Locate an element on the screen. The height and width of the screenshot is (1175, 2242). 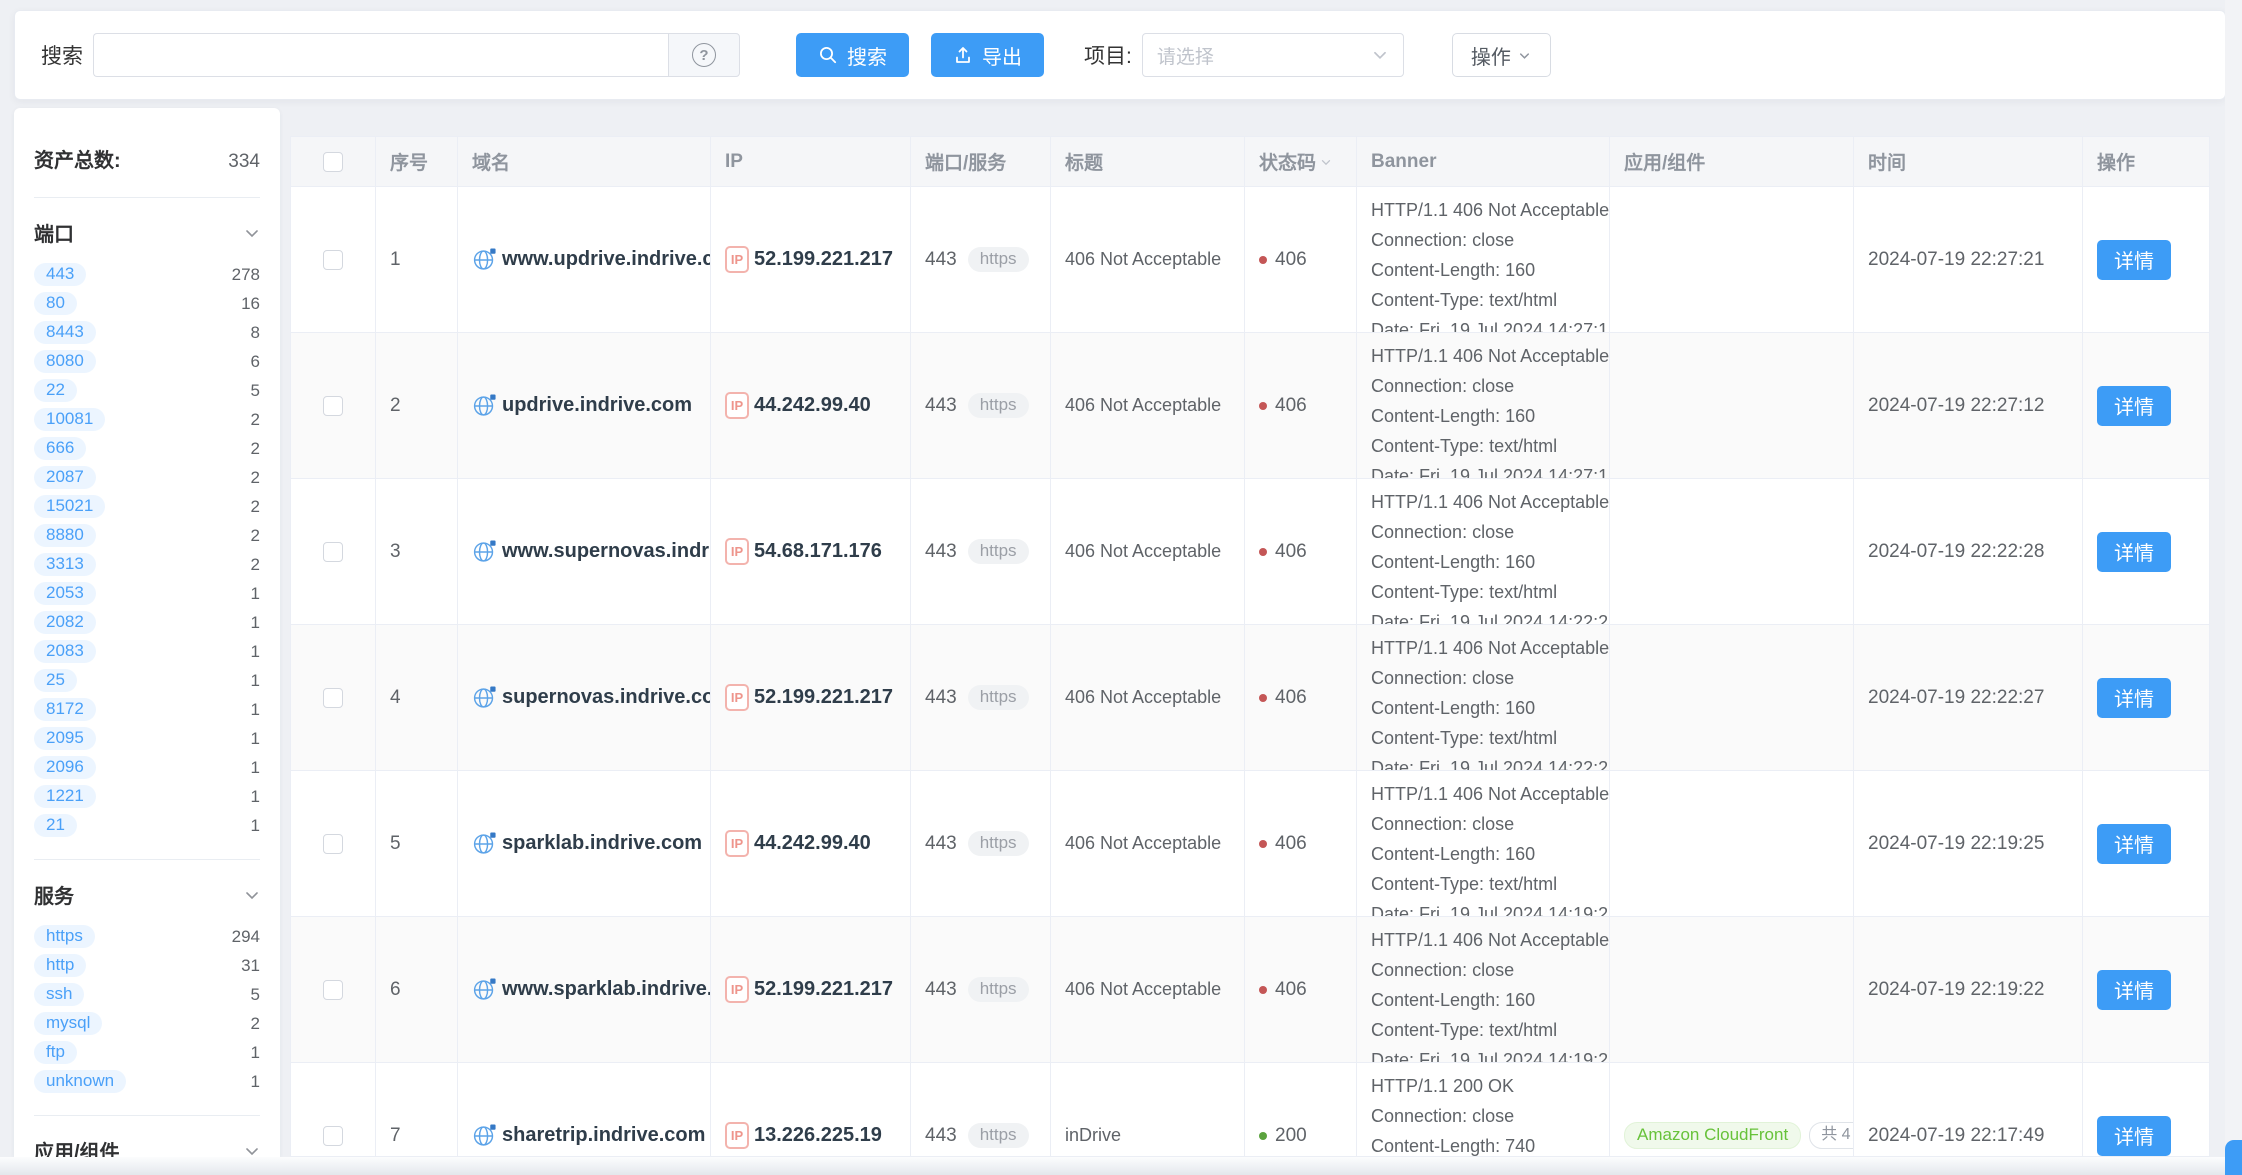
filter-tag: 443 is located at coordinates (60, 274).